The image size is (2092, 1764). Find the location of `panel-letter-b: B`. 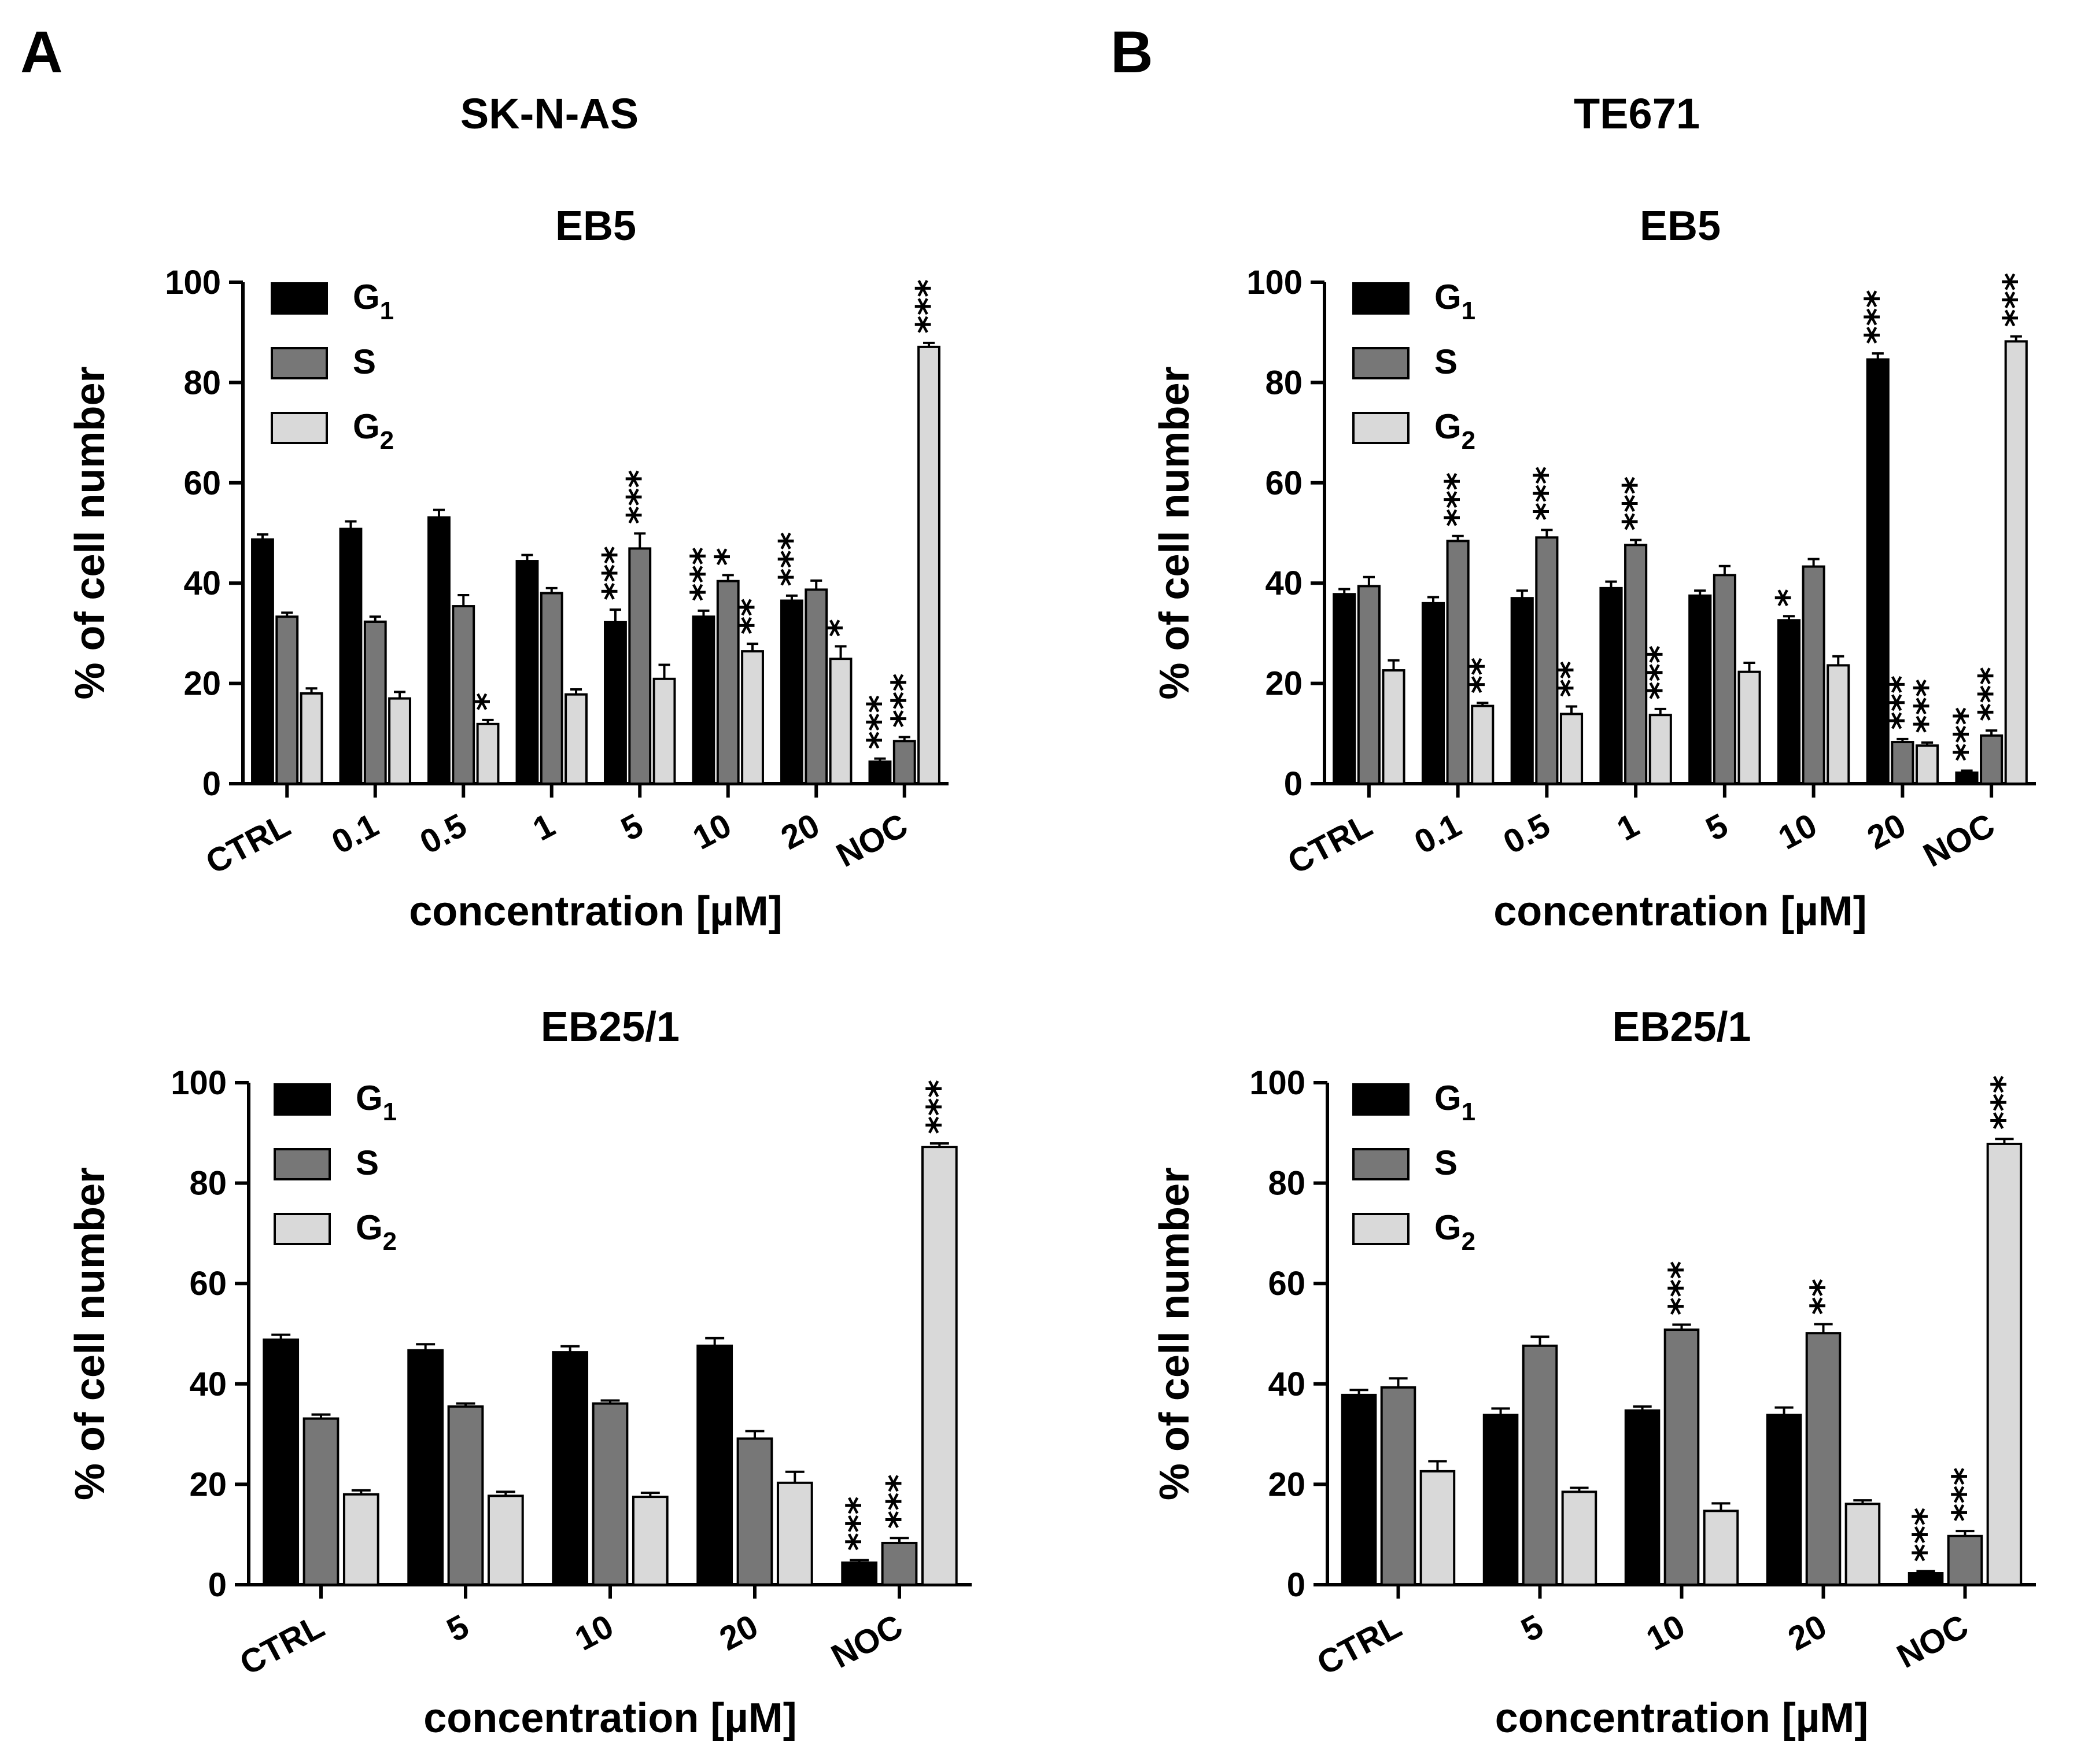

panel-letter-b: B is located at coordinates (1131, 52).